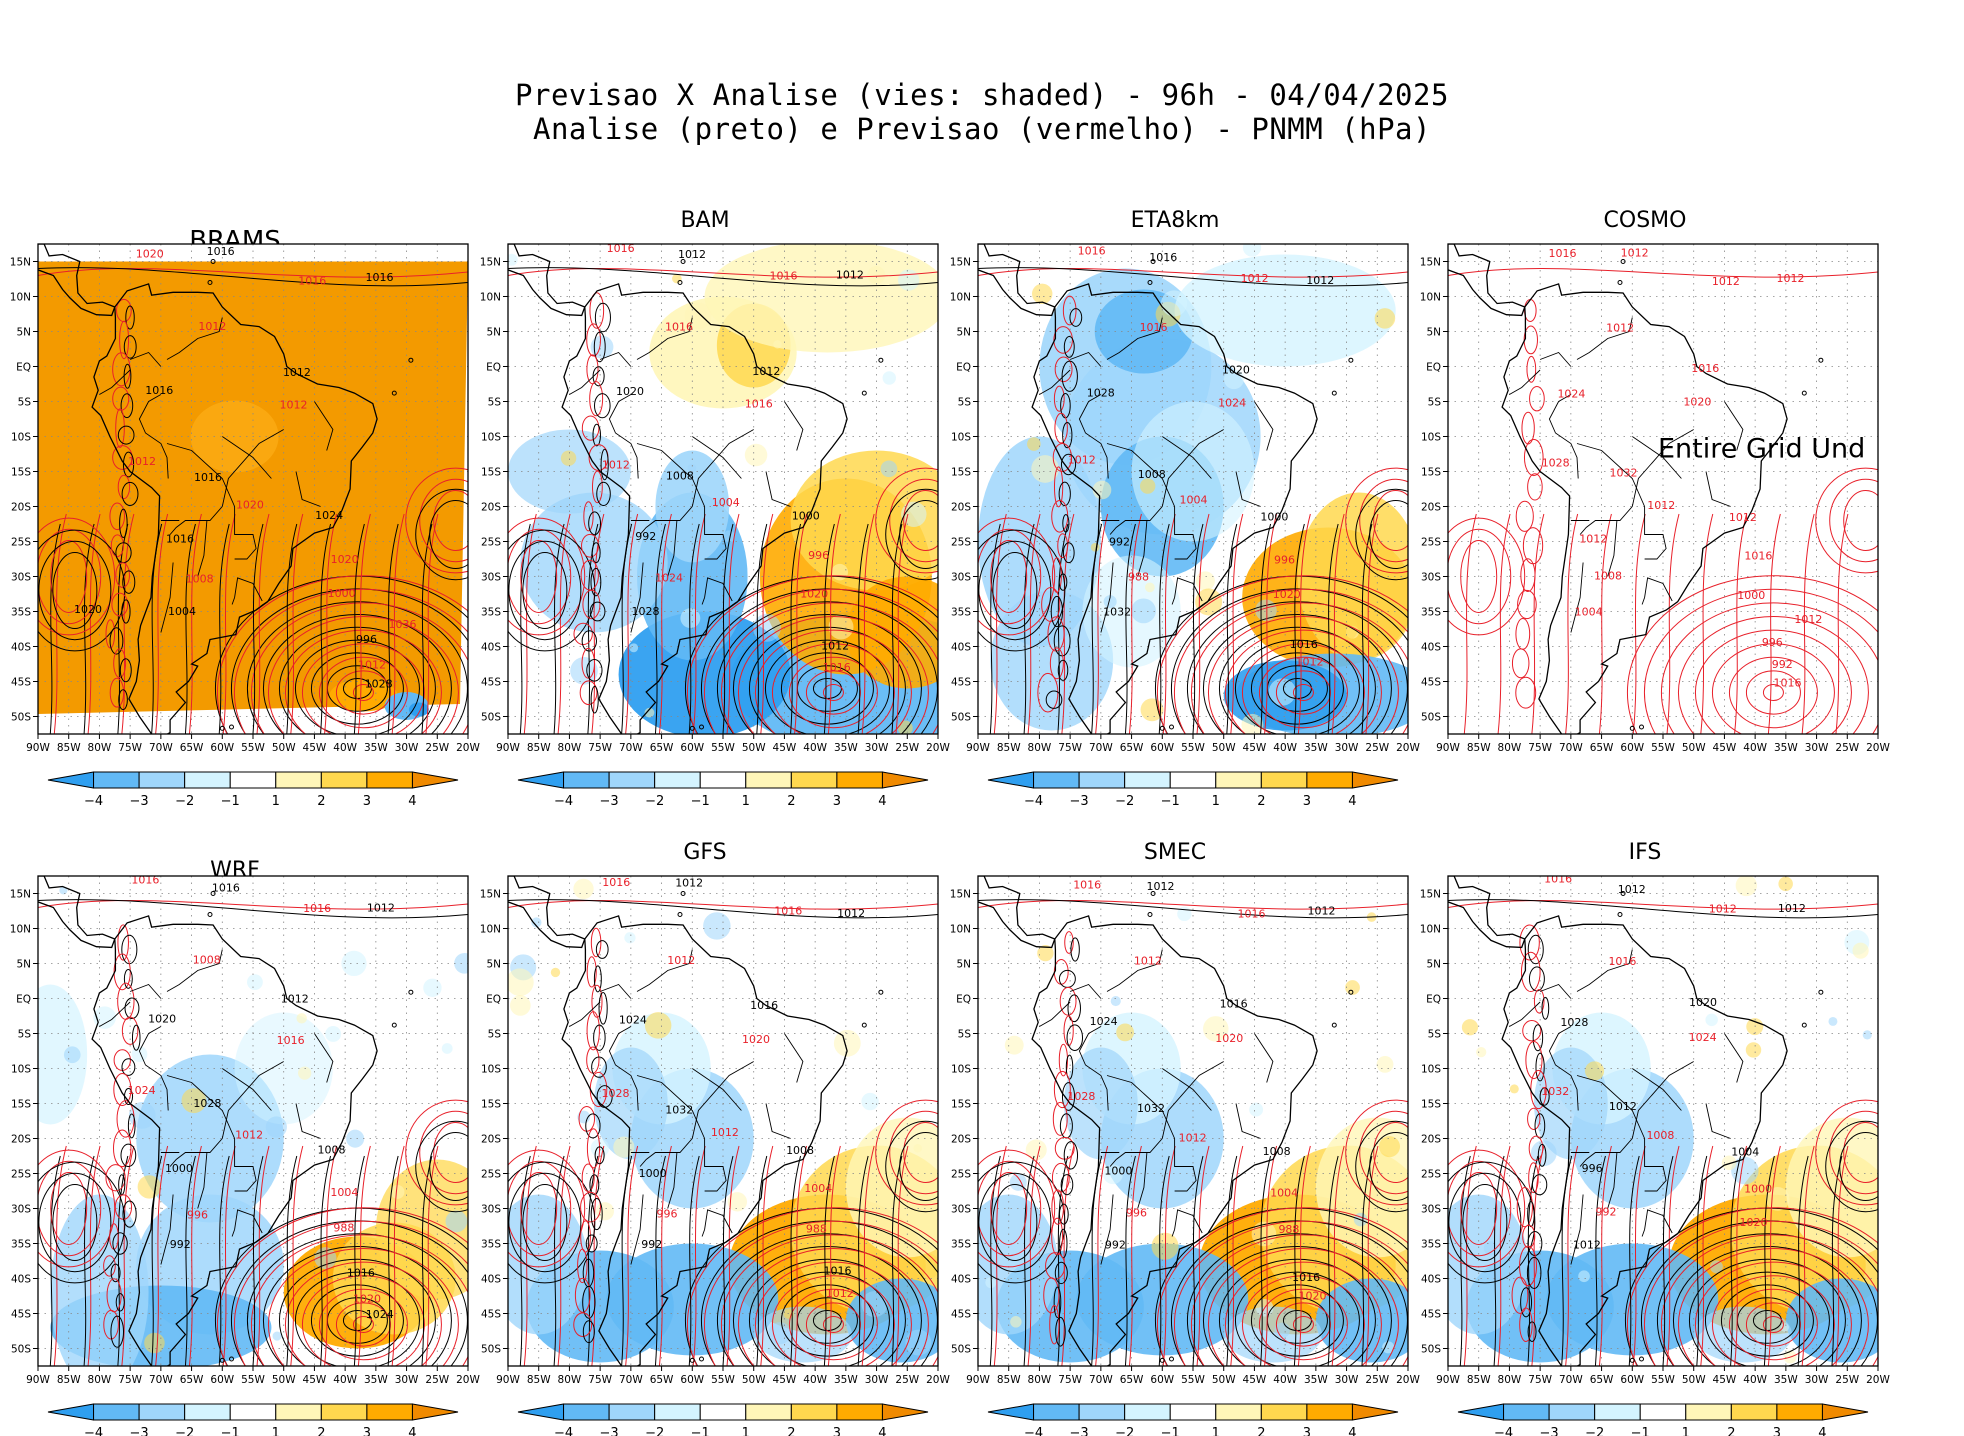  I want to click on lat-label: 20S, so click(961, 508).